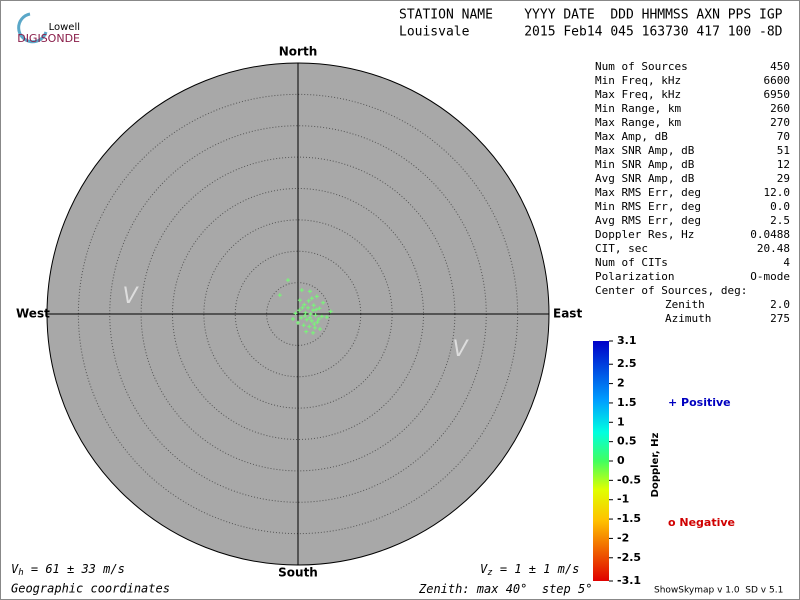 The width and height of the screenshot is (800, 600). What do you see at coordinates (621, 460) in the screenshot?
I see `colorbar-tick-label: 0` at bounding box center [621, 460].